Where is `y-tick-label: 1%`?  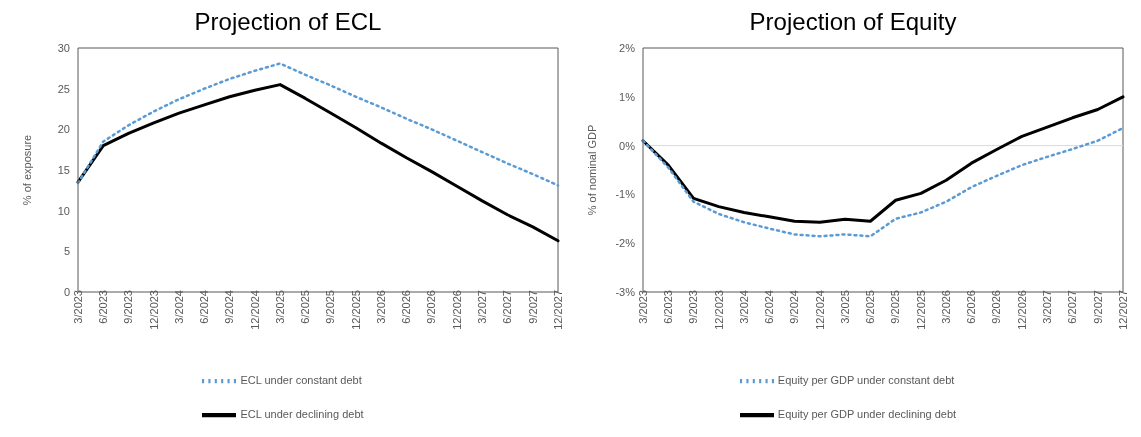 y-tick-label: 1% is located at coordinates (627, 96).